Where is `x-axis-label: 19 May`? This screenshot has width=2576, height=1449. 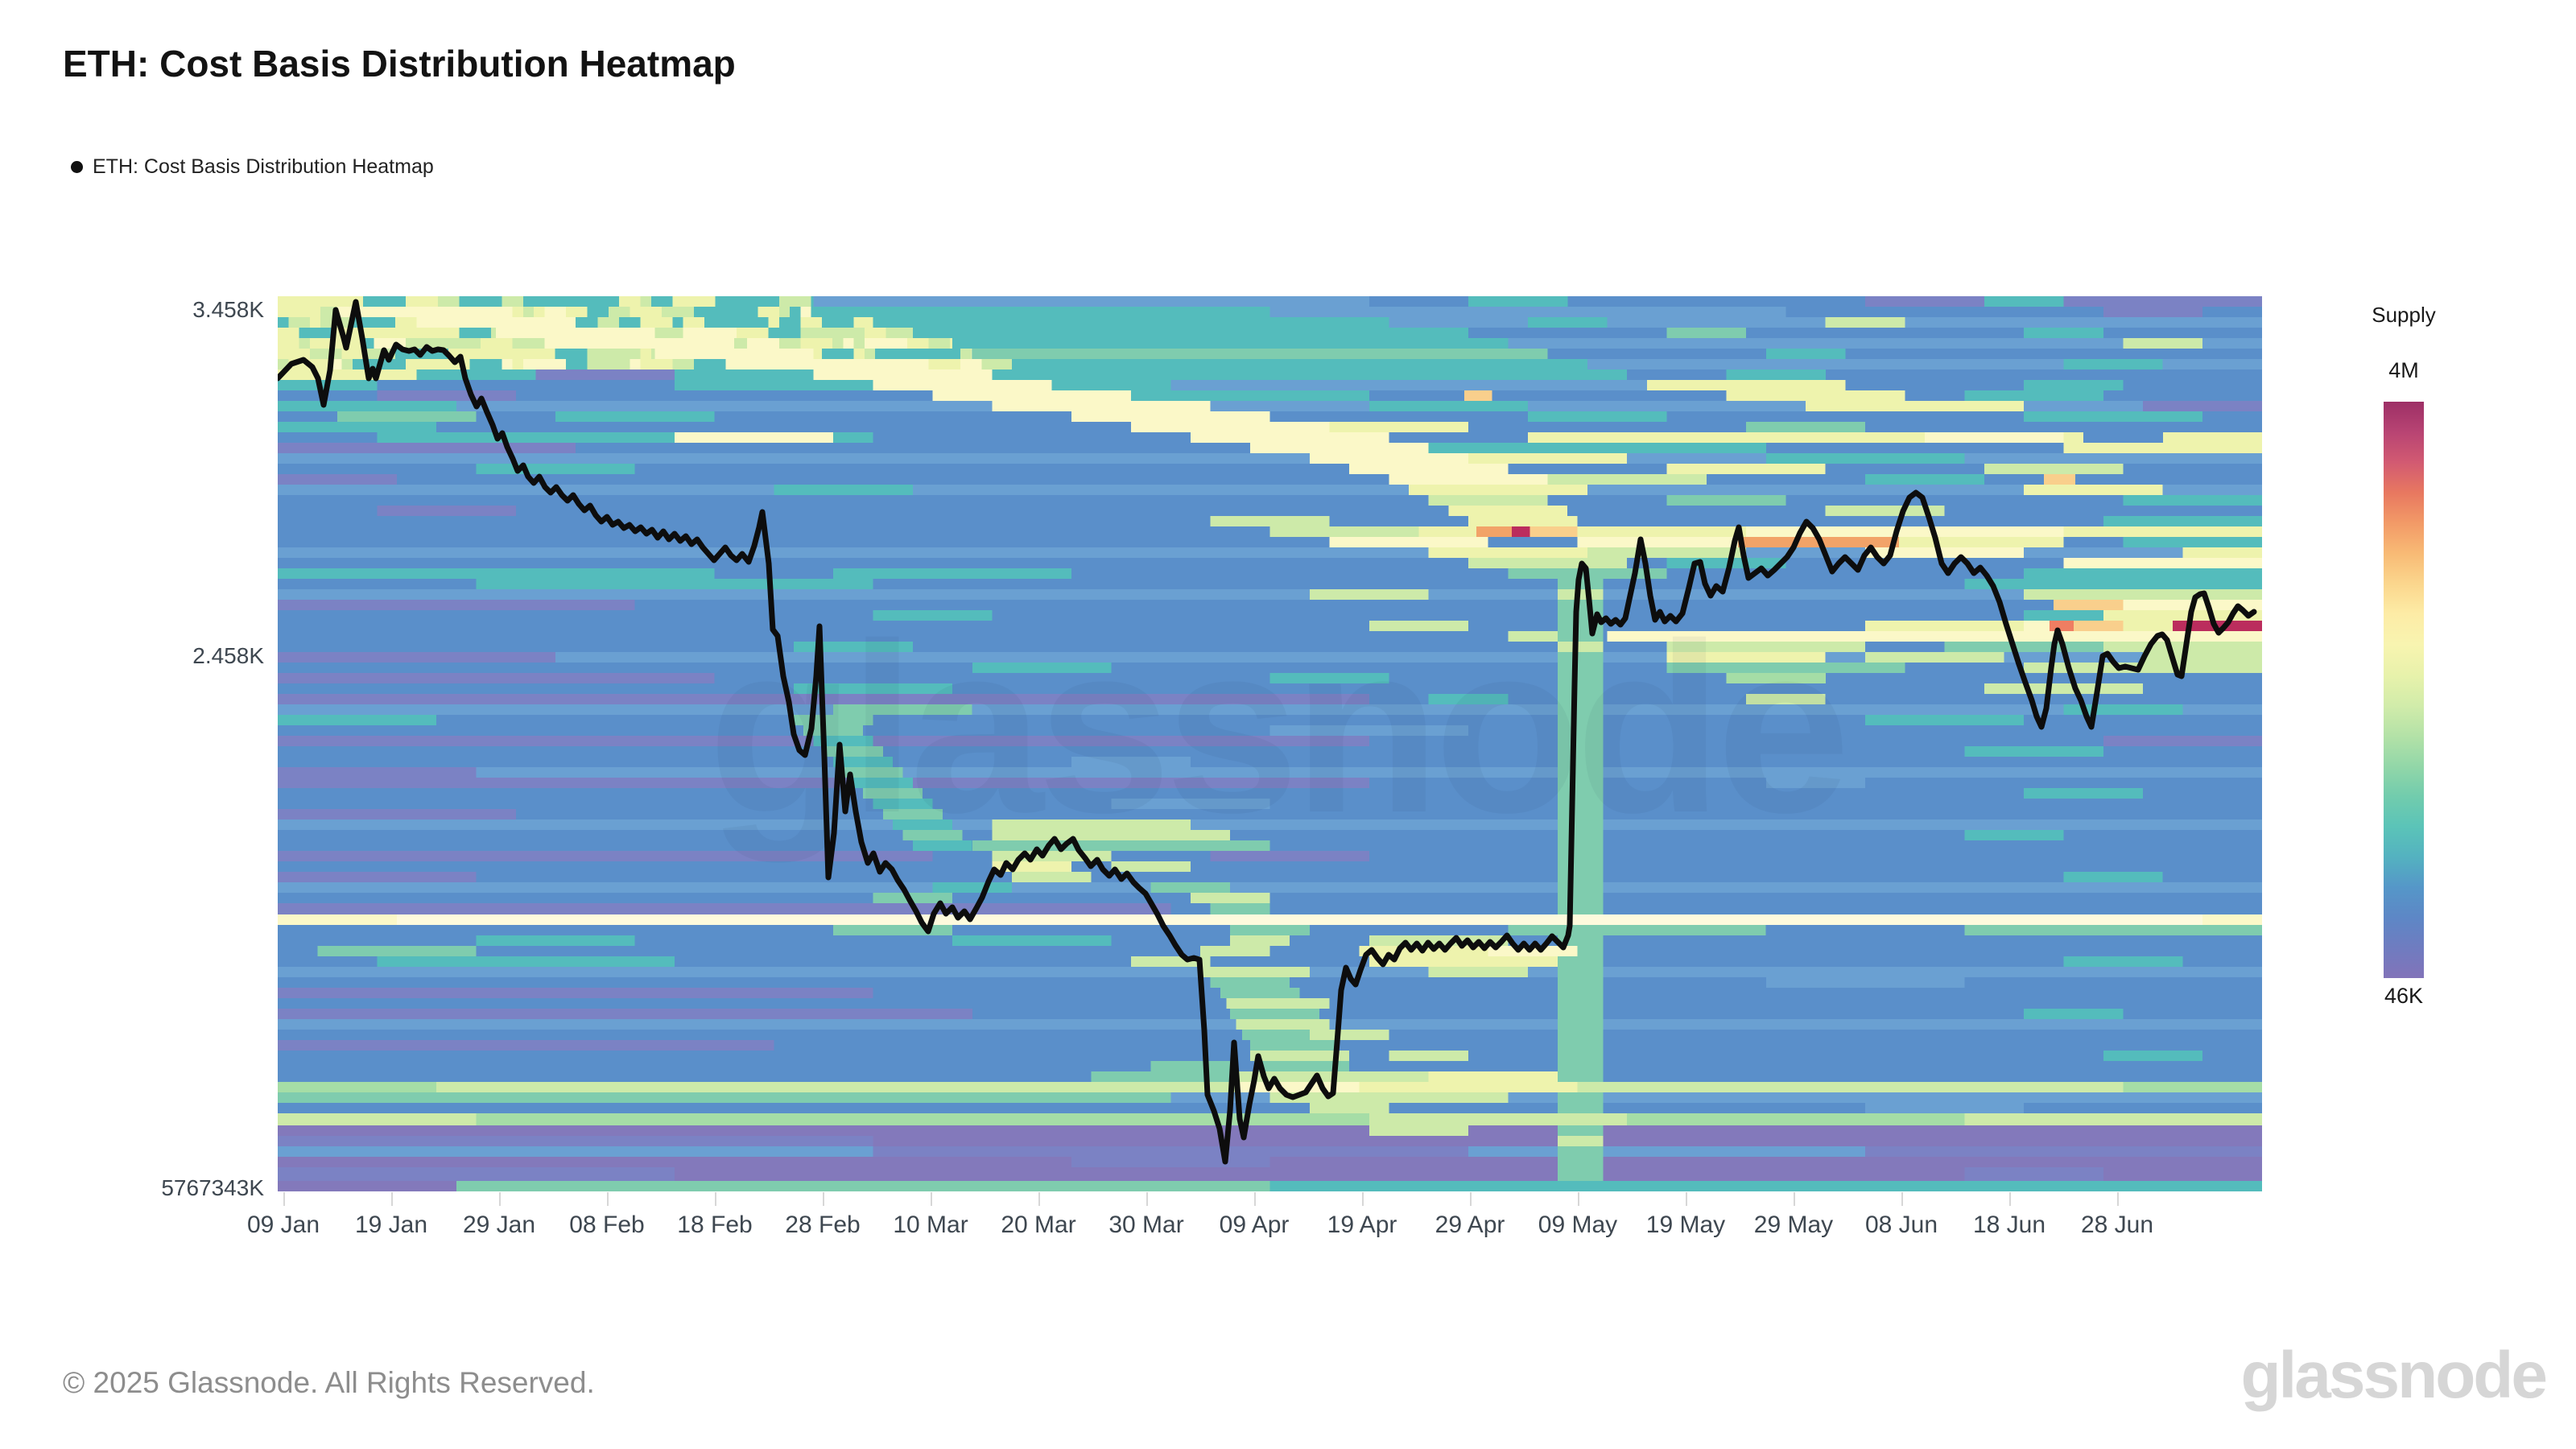
x-axis-label: 19 May is located at coordinates (1686, 1225).